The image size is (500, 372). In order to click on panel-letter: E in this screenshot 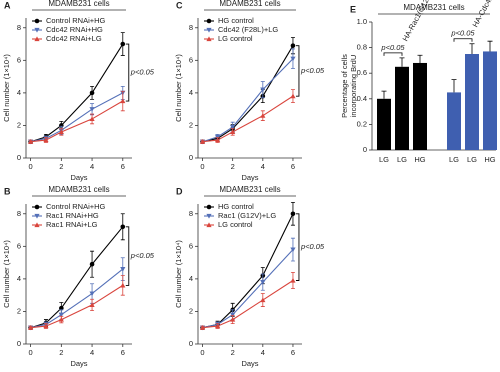, I will do `click(353, 9)`.